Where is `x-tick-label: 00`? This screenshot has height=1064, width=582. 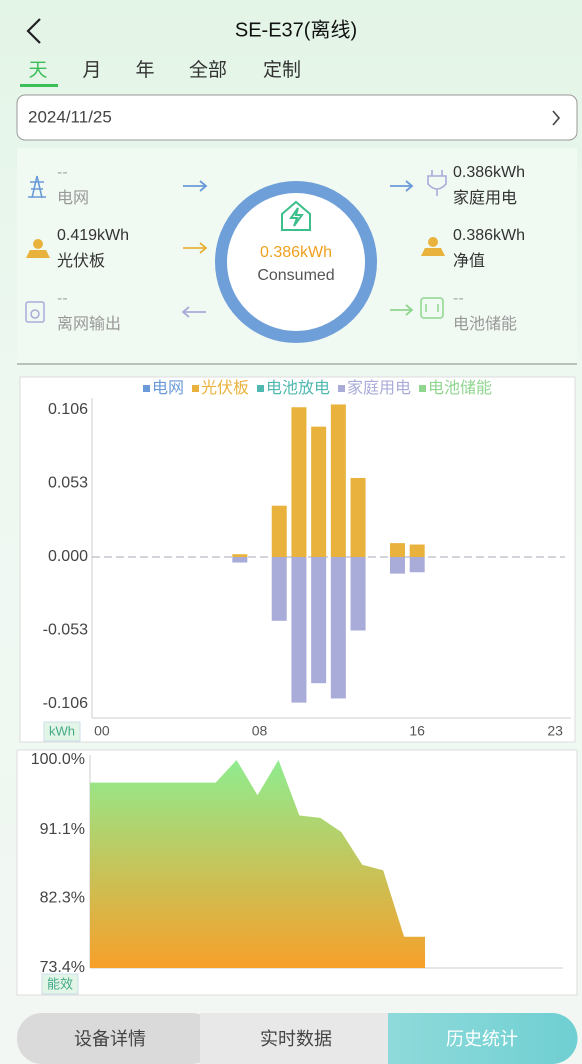 x-tick-label: 00 is located at coordinates (102, 731).